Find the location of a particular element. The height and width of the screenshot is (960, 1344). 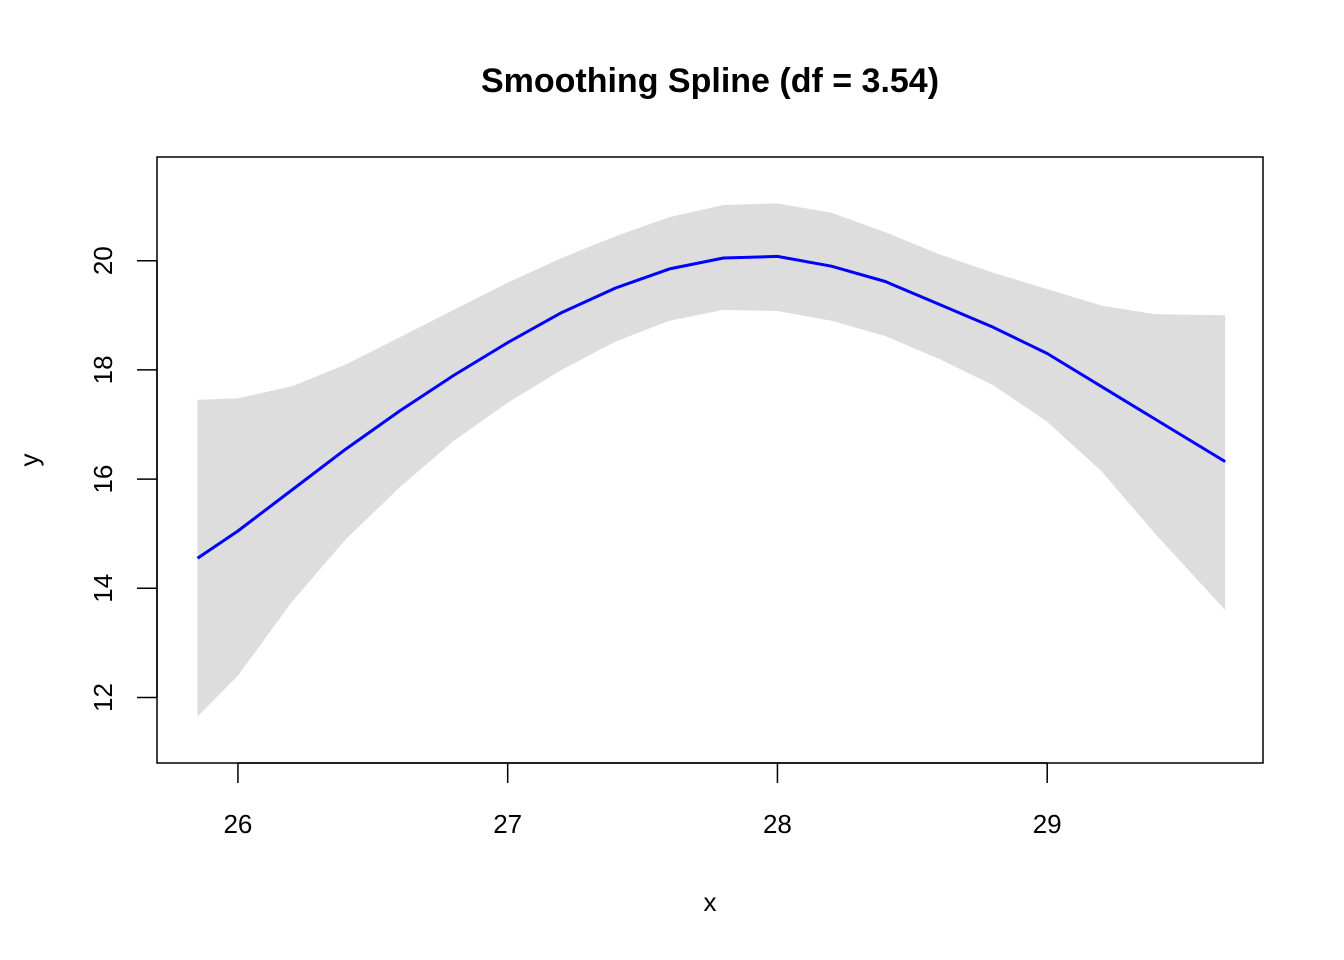

y-axis-title: y is located at coordinates (29, 460).